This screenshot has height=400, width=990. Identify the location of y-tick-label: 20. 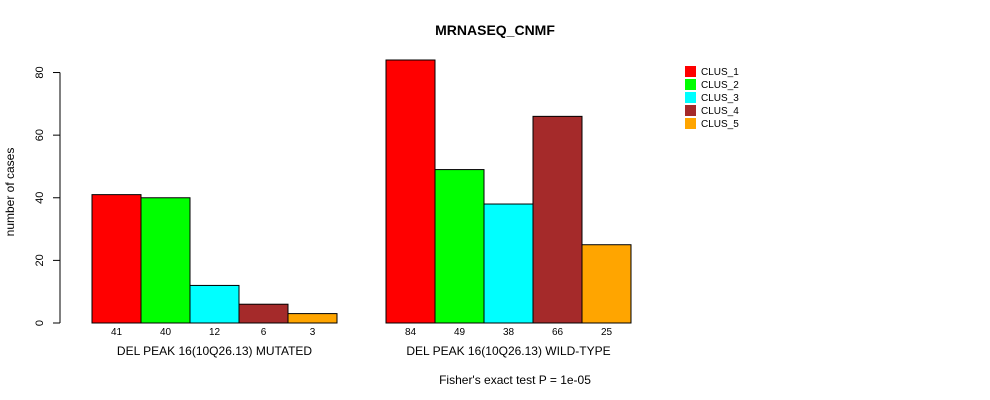
(40, 260).